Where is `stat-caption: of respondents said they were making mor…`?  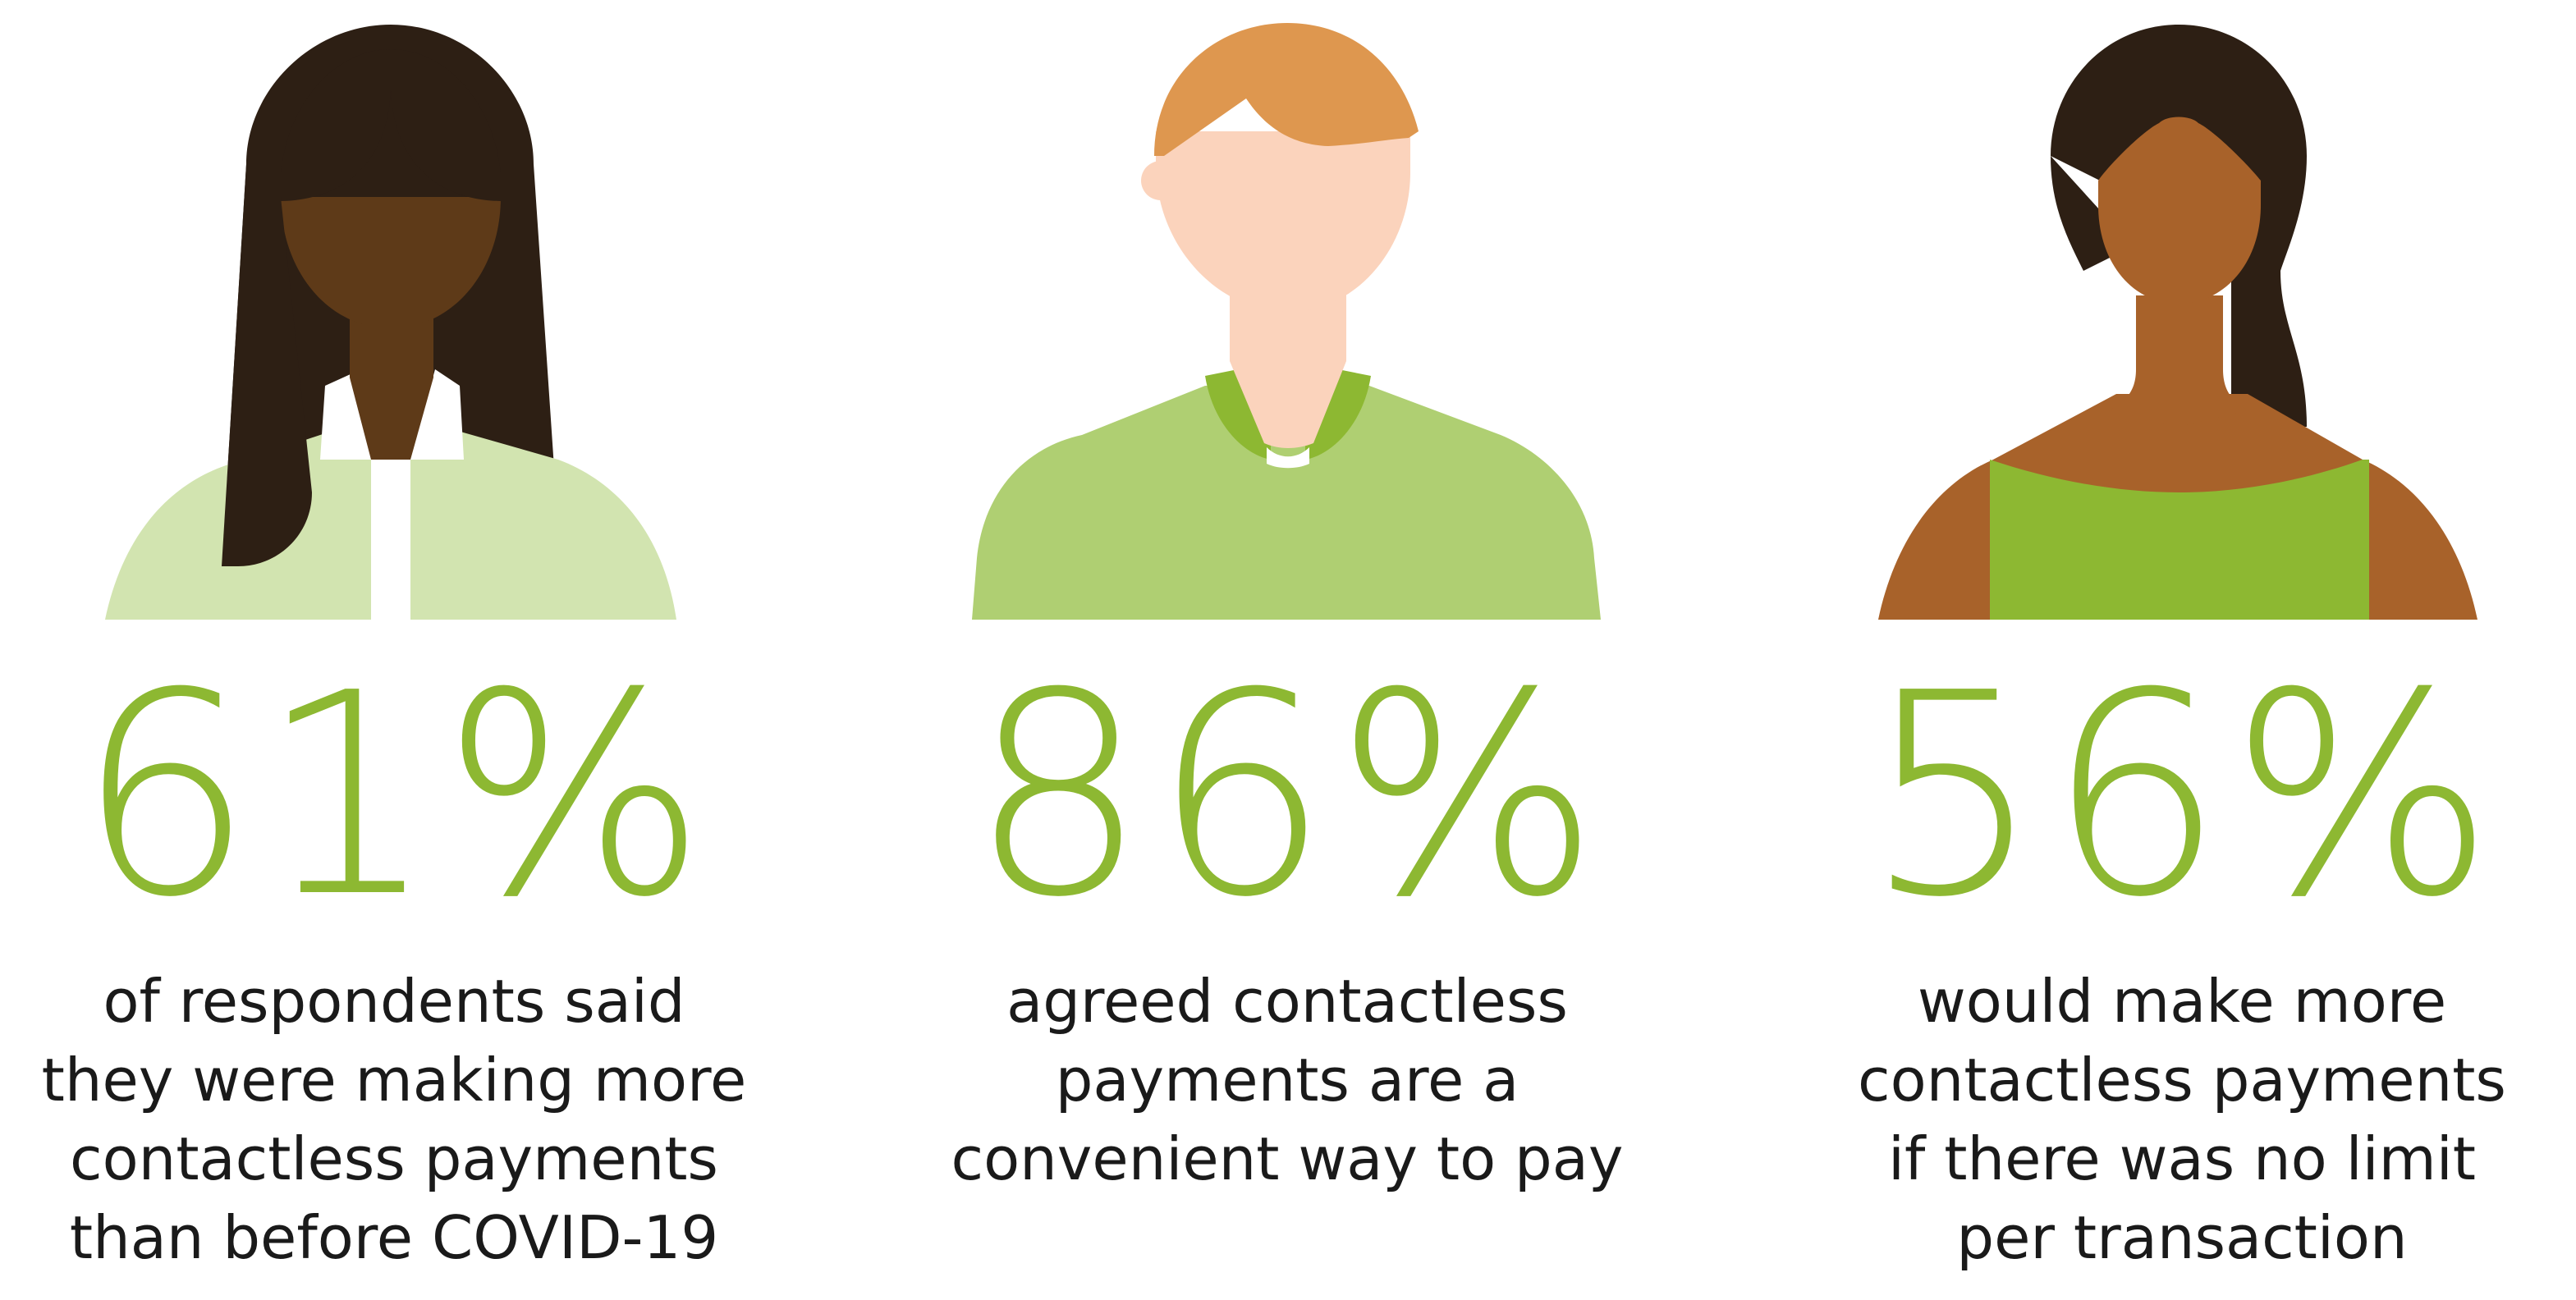 stat-caption: of respondents said they were making mor… is located at coordinates (394, 1119).